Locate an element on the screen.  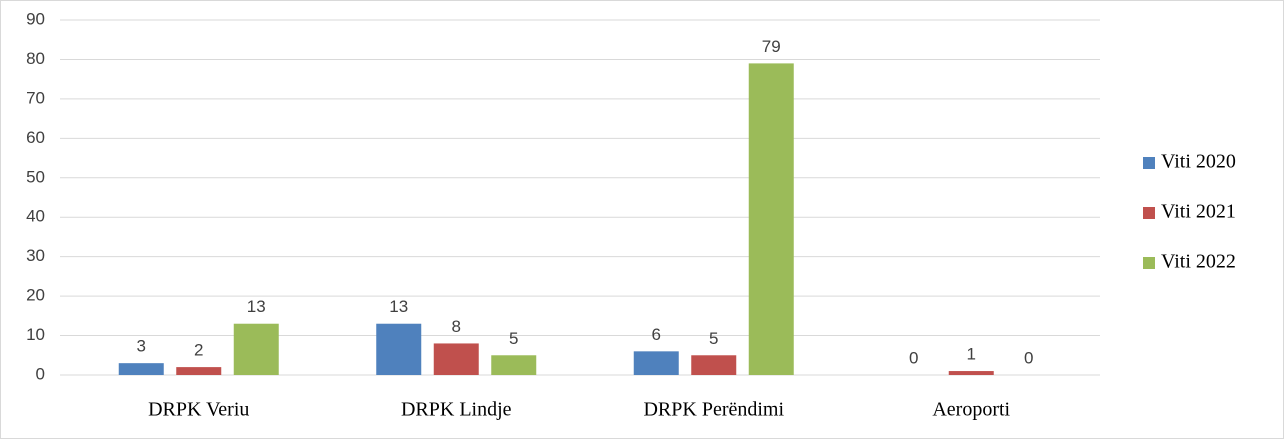
y-tick-label: 40 is located at coordinates (35, 216).